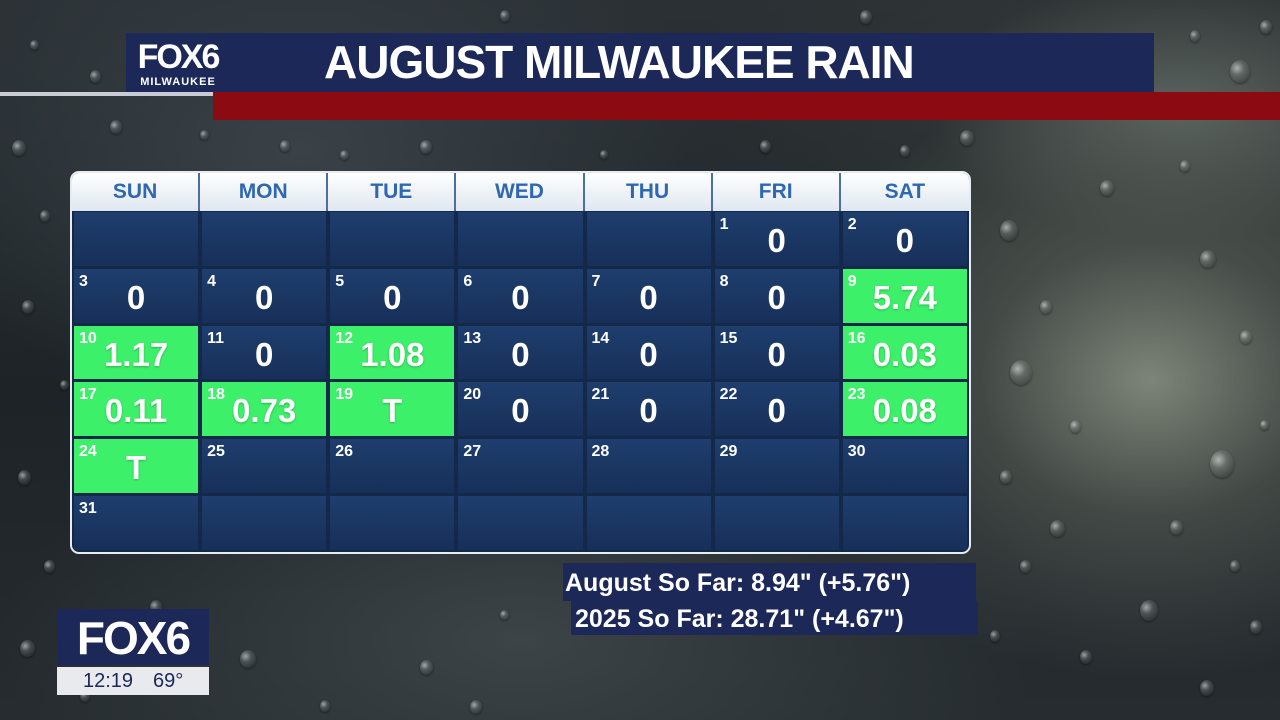 This screenshot has width=1280, height=720. Describe the element at coordinates (168, 681) in the screenshot. I see `current-temperature: 69°` at that location.